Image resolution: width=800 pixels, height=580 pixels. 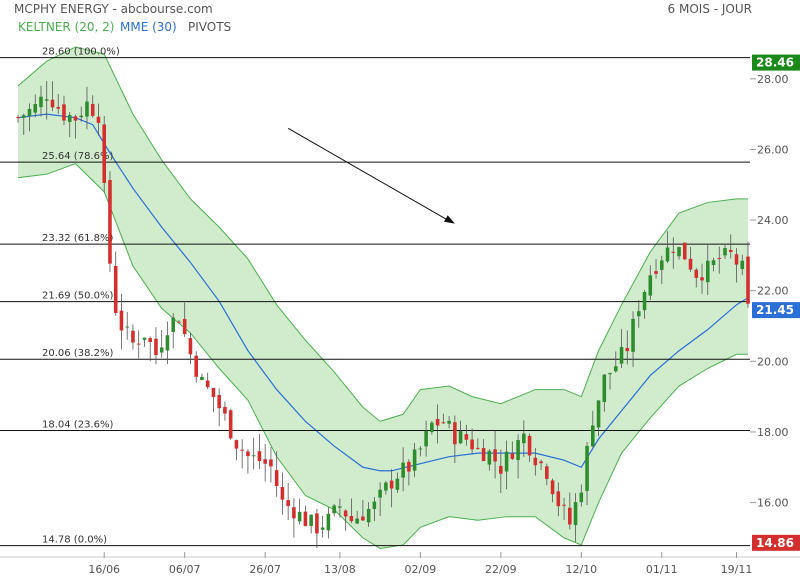 I want to click on price-badge-label: 14.86, so click(x=775, y=543).